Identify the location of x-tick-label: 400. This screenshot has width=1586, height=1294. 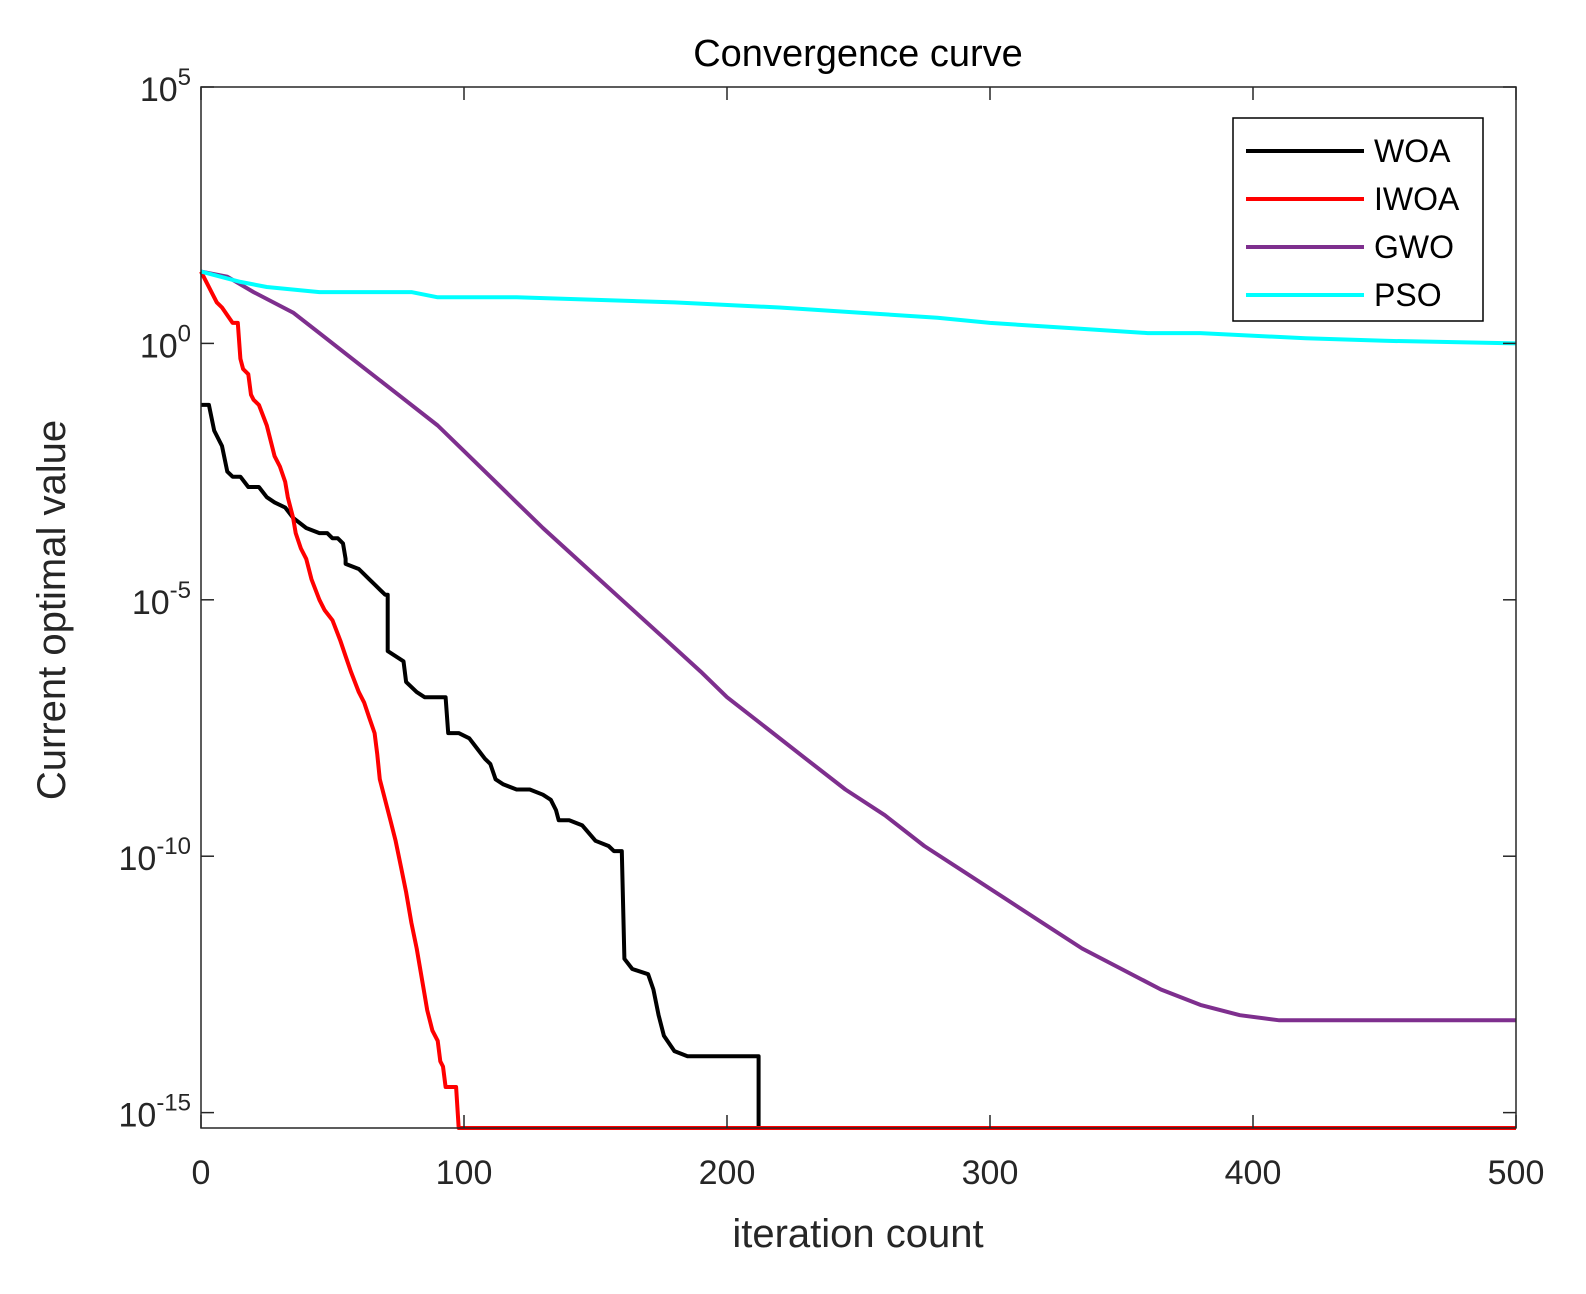
(1253, 1173).